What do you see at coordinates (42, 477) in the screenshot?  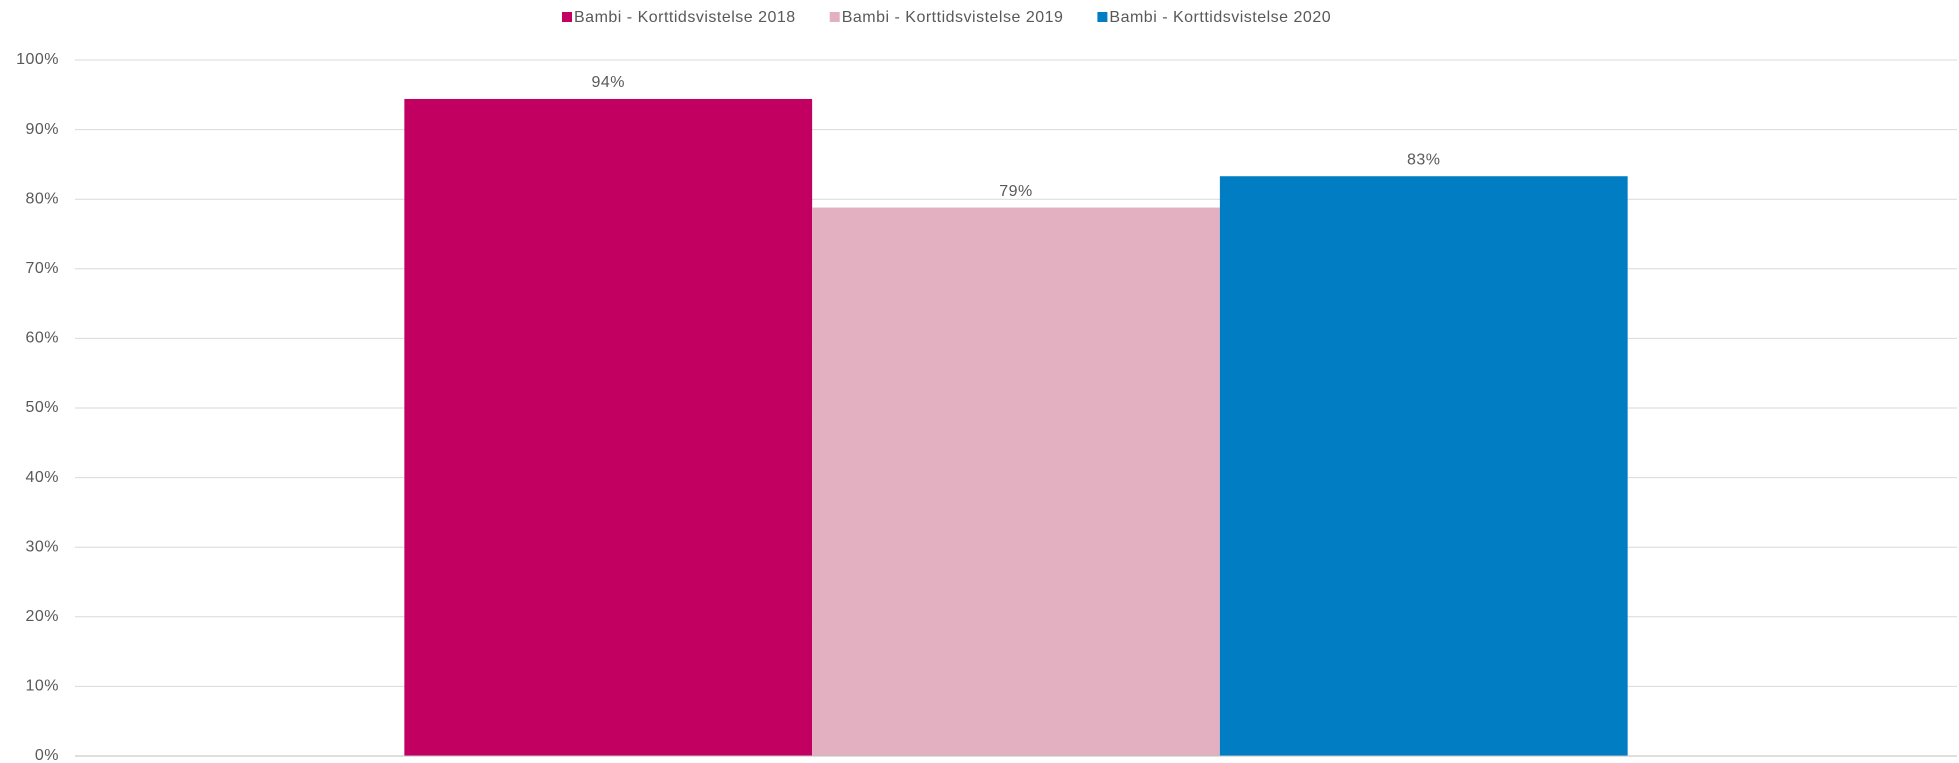 I see `y-tick-label: 40%` at bounding box center [42, 477].